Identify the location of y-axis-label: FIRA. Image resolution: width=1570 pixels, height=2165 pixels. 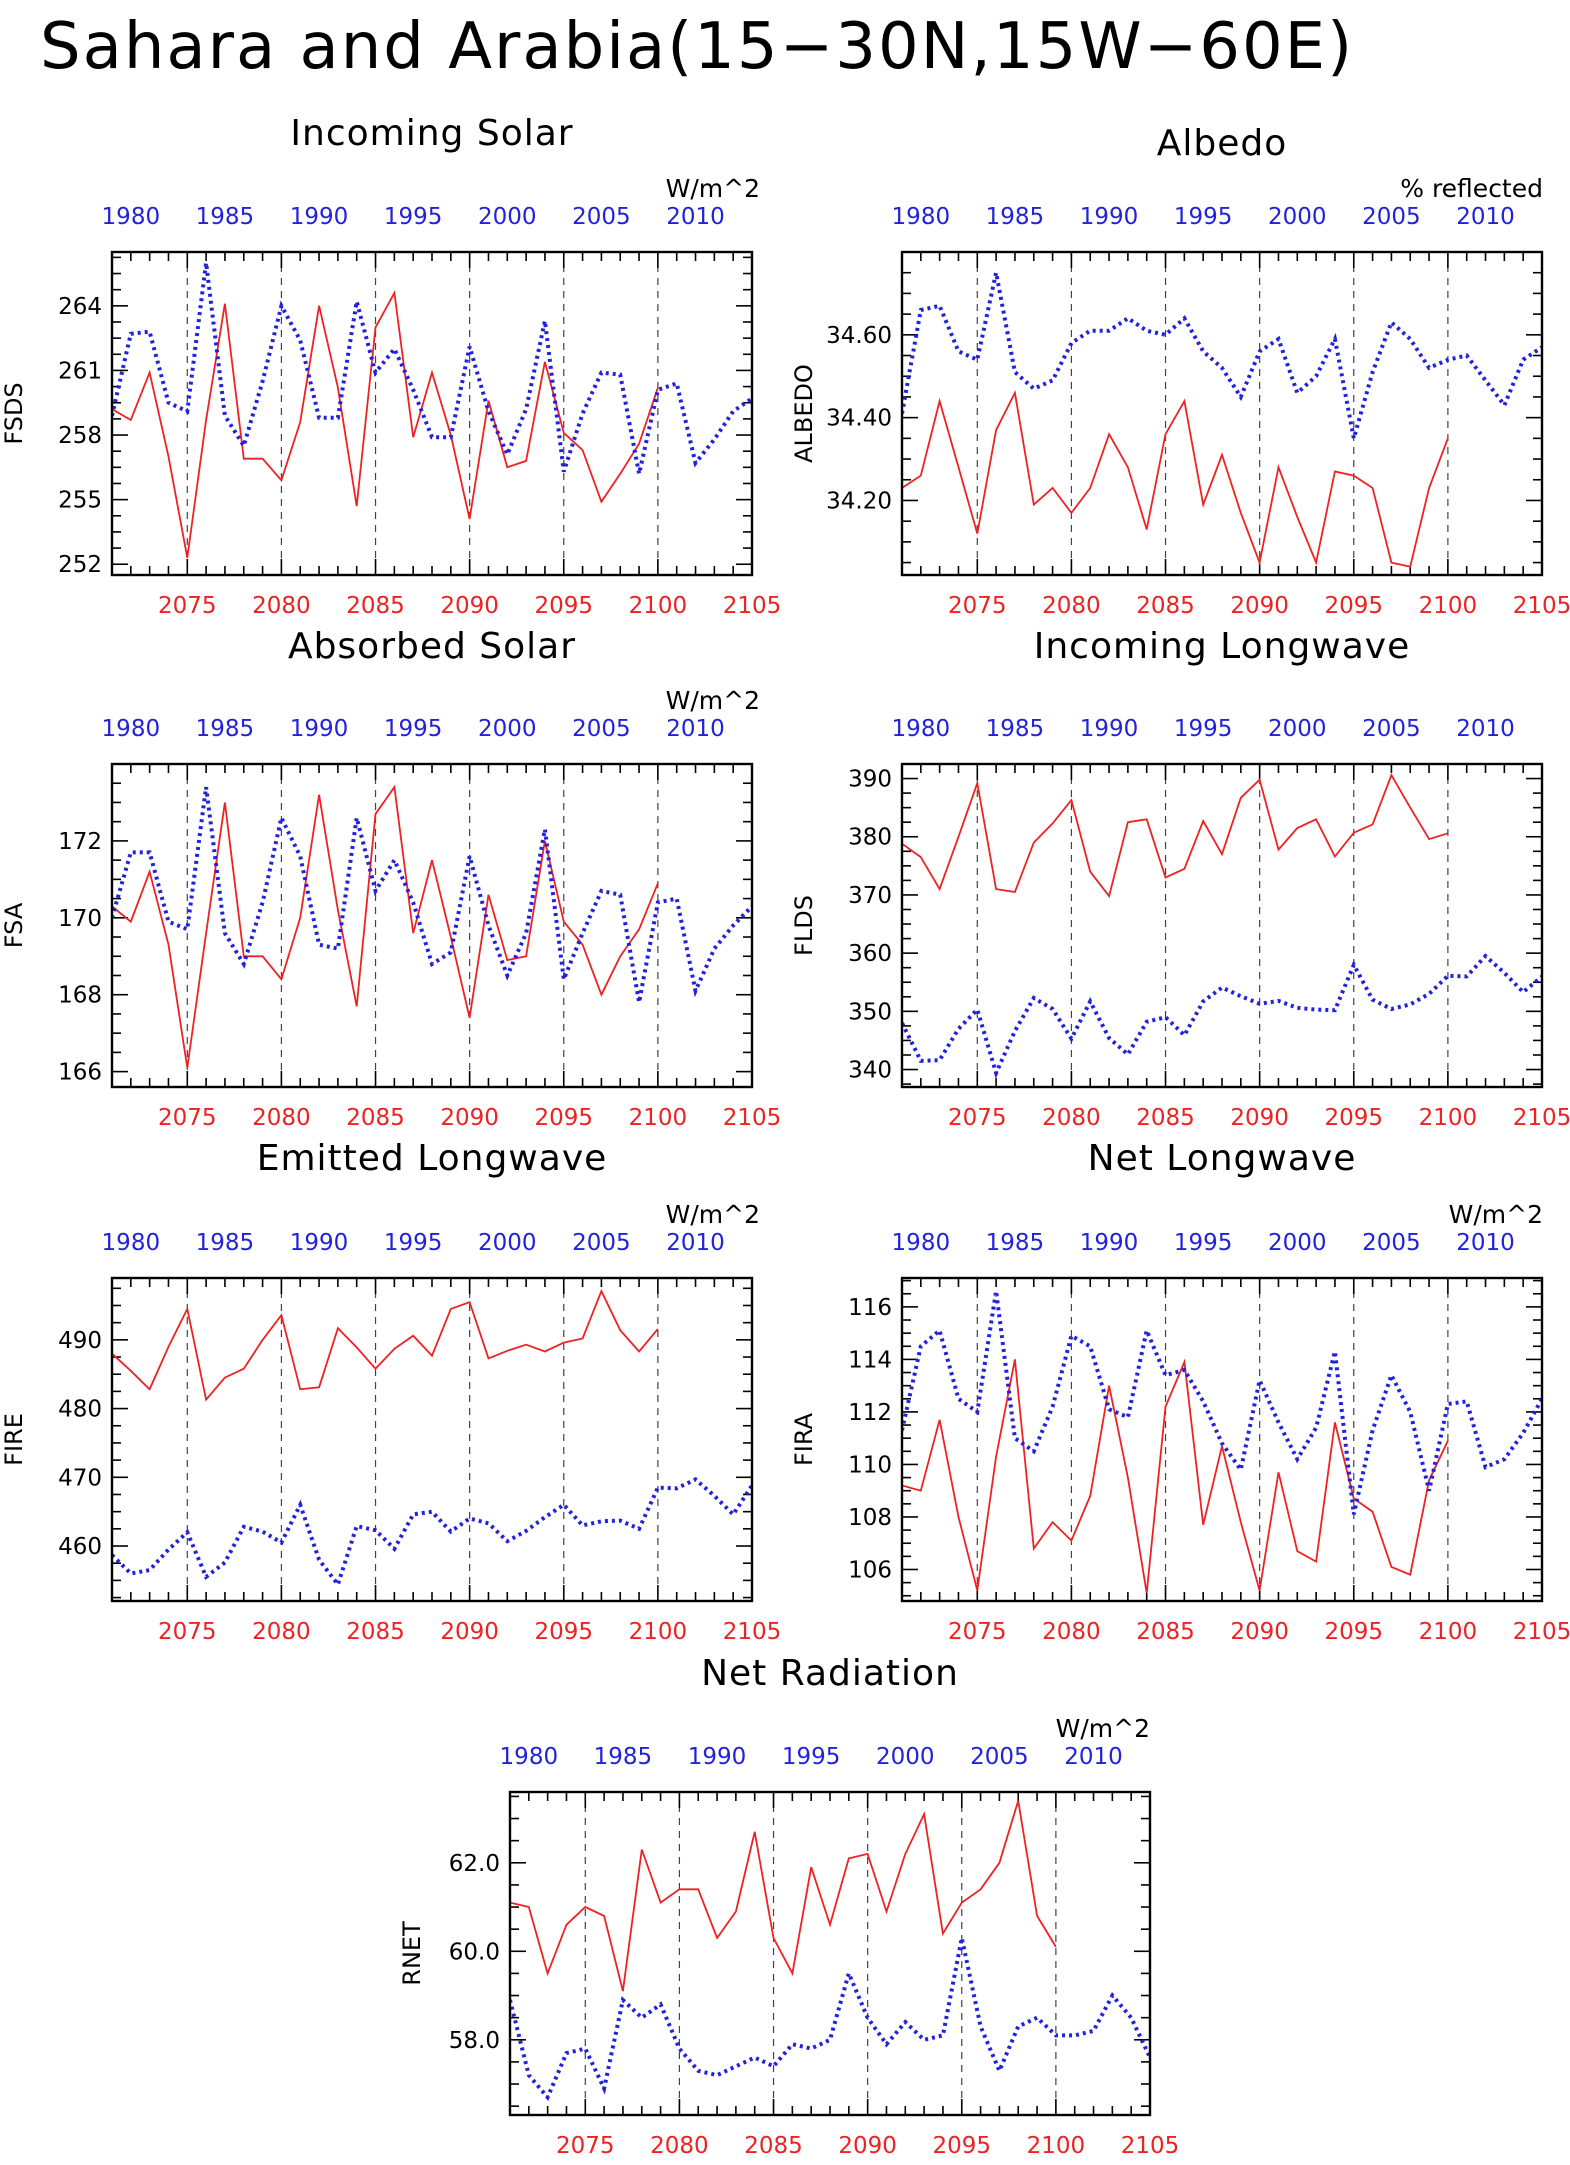
(804, 1439).